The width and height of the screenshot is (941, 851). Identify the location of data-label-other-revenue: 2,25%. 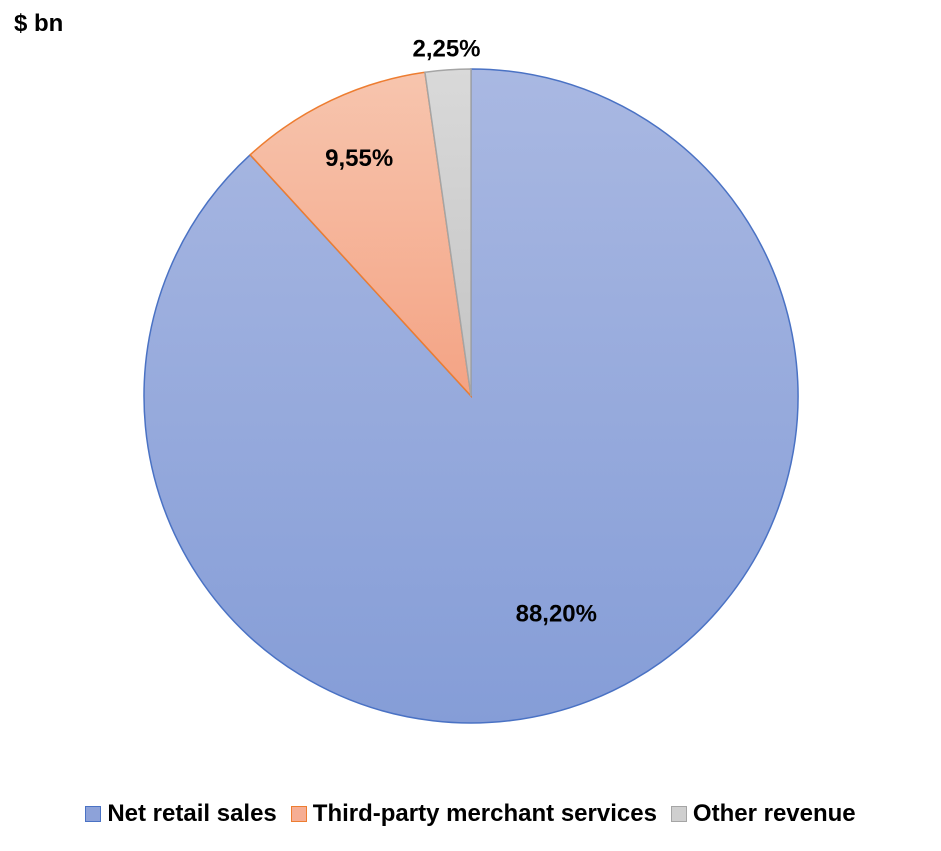
(446, 49).